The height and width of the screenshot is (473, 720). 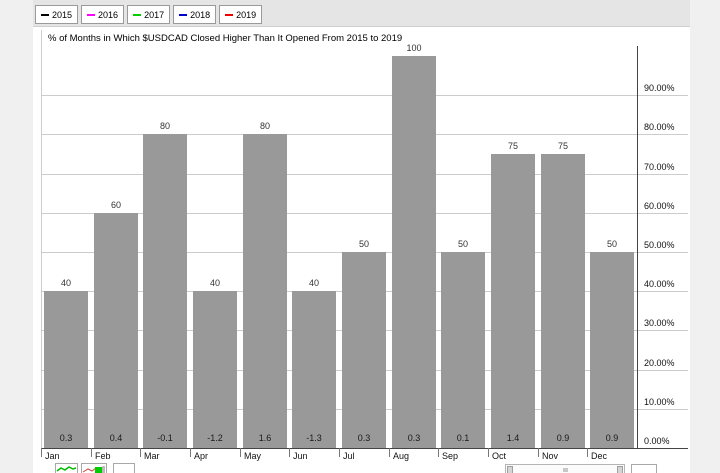 What do you see at coordinates (414, 438) in the screenshot?
I see `bar-footer-value-aug: 0.3` at bounding box center [414, 438].